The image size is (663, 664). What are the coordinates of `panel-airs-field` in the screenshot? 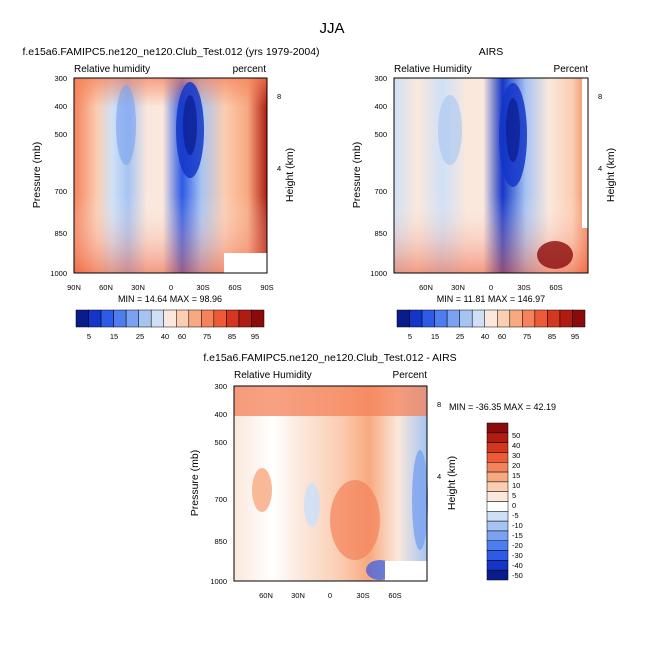 It's located at (491, 175).